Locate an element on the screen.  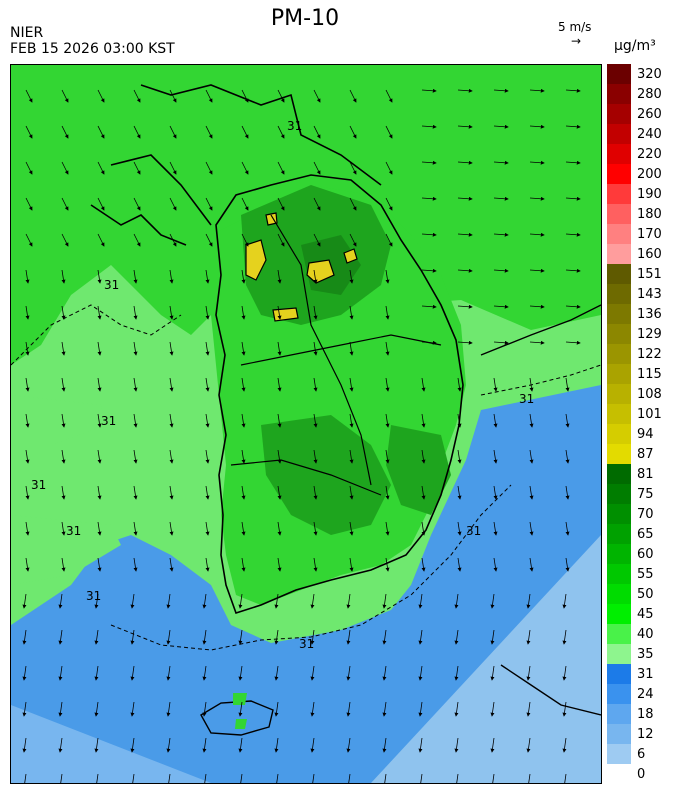
legend-tick-label: 240 is located at coordinates (649, 134).